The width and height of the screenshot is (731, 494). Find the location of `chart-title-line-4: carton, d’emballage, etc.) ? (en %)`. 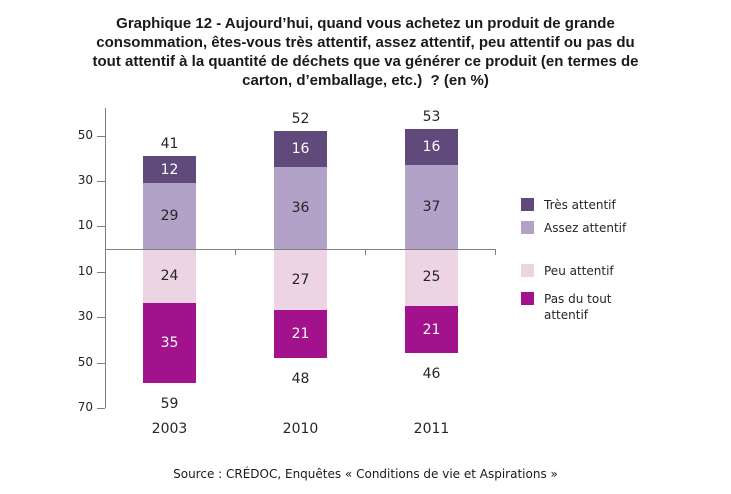

chart-title-line-4: carton, d’emballage, etc.) ? (en %) is located at coordinates (365, 80).